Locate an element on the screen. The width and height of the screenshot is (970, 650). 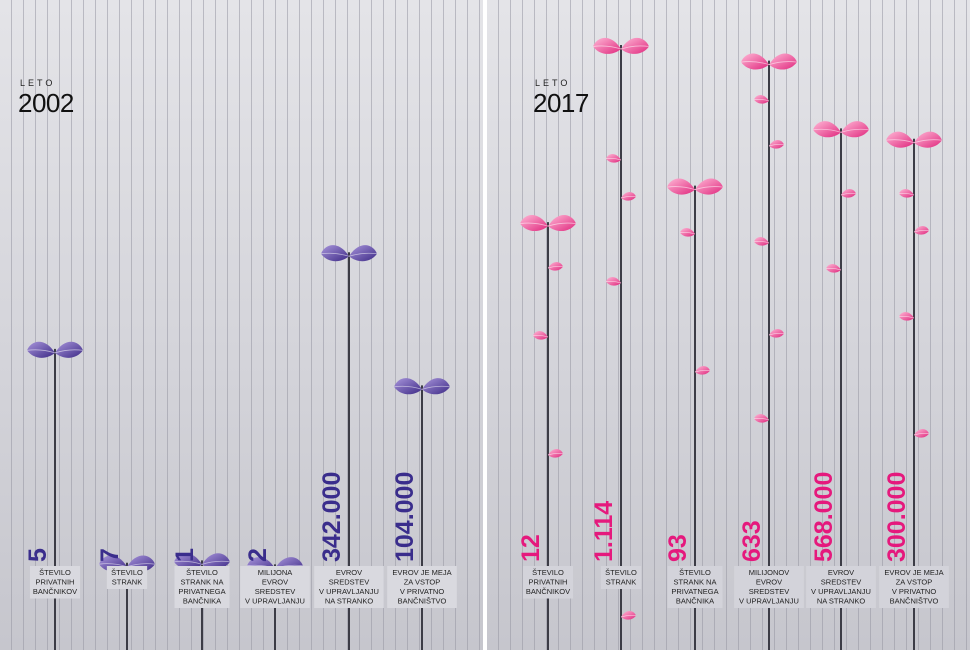
value-label: 5 is located at coordinates (38, 555).